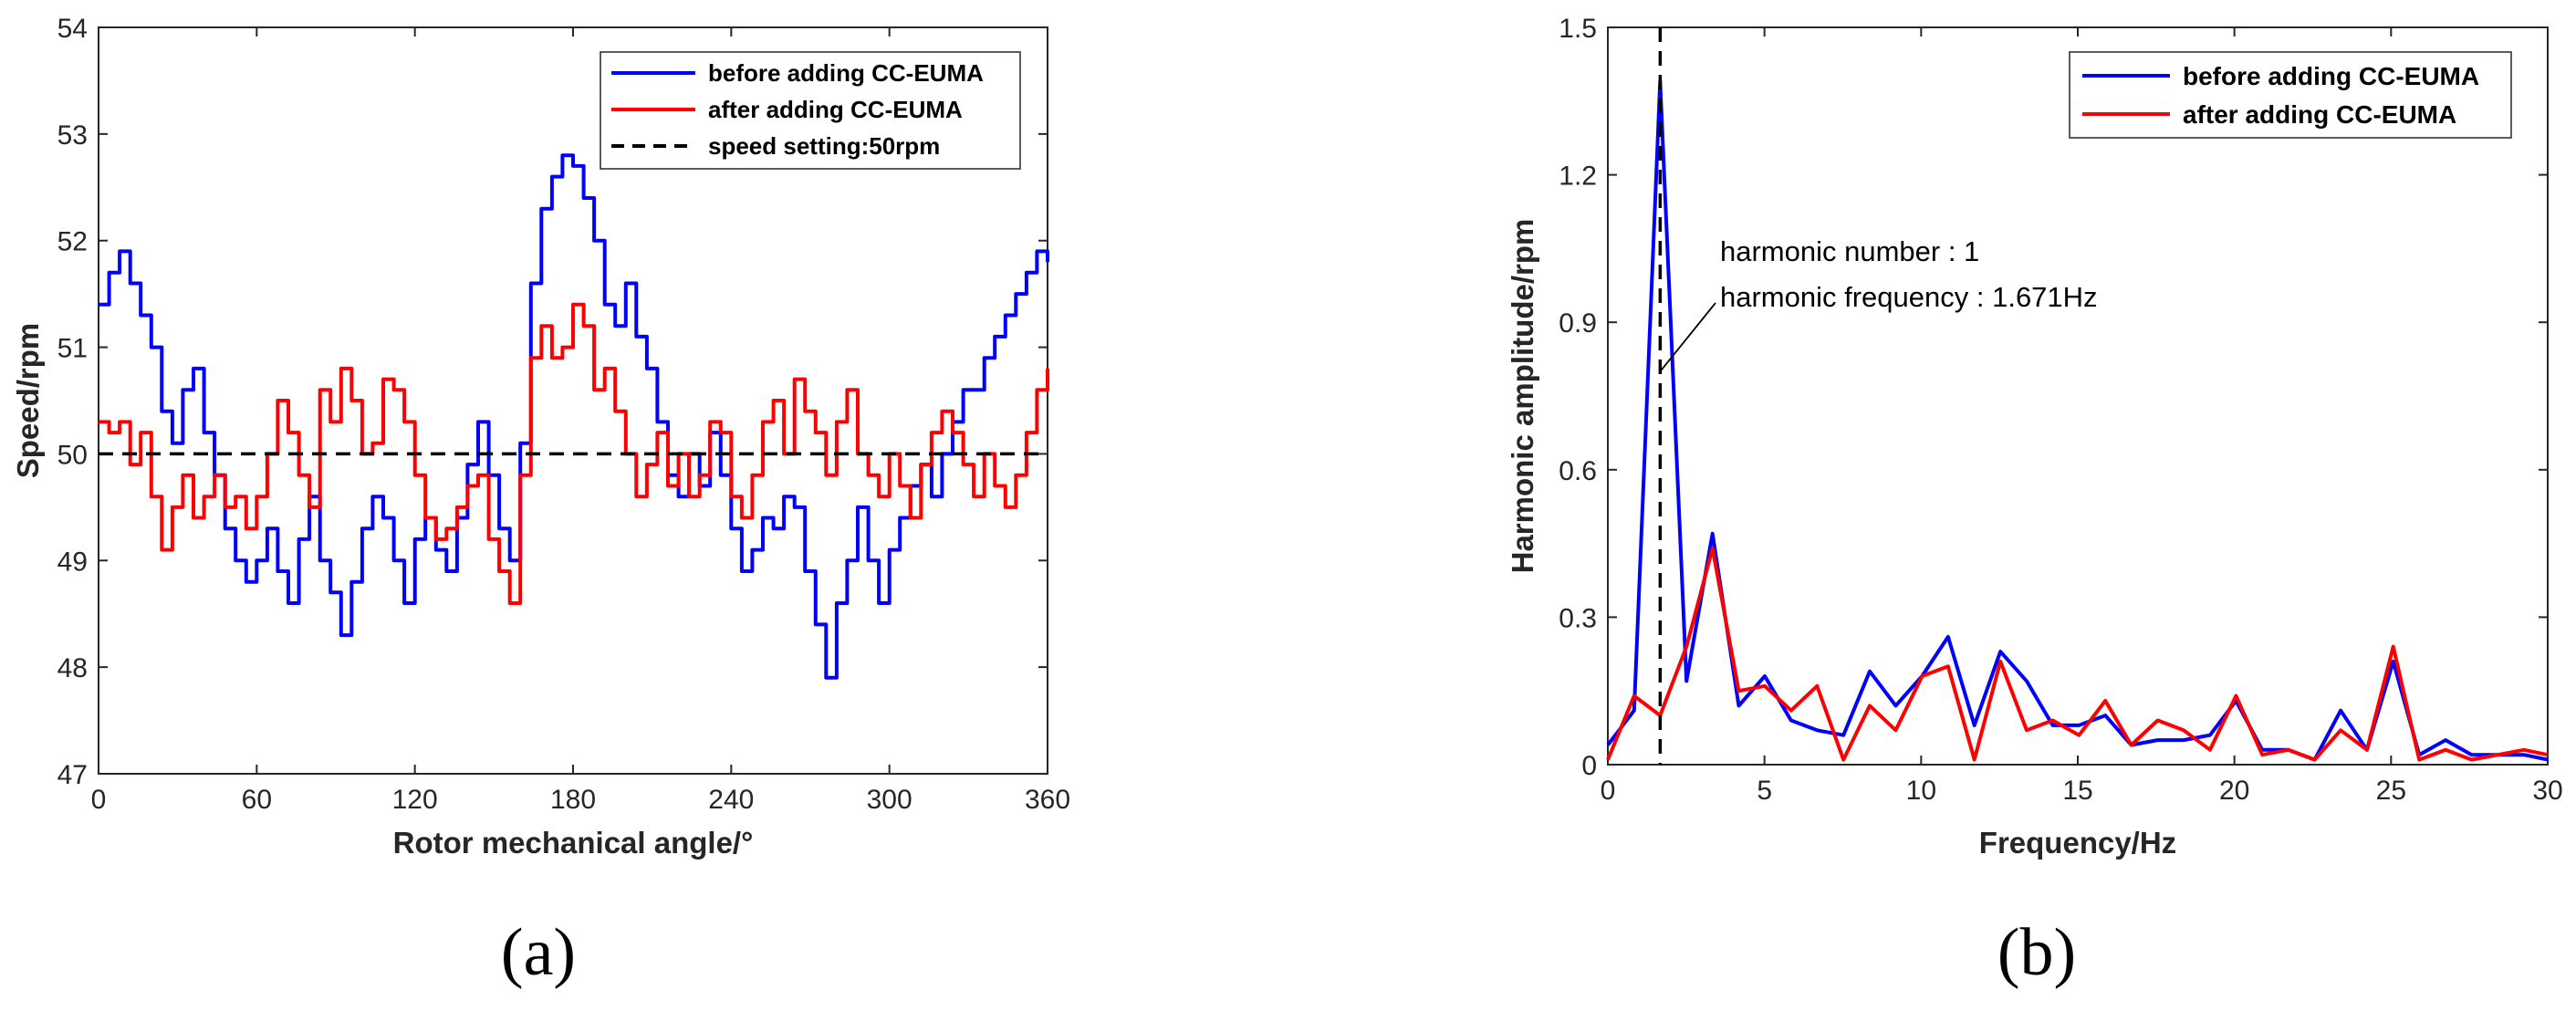 The image size is (2576, 1011). What do you see at coordinates (573, 800) in the screenshot?
I see `chart-a-xtick-label: 180` at bounding box center [573, 800].